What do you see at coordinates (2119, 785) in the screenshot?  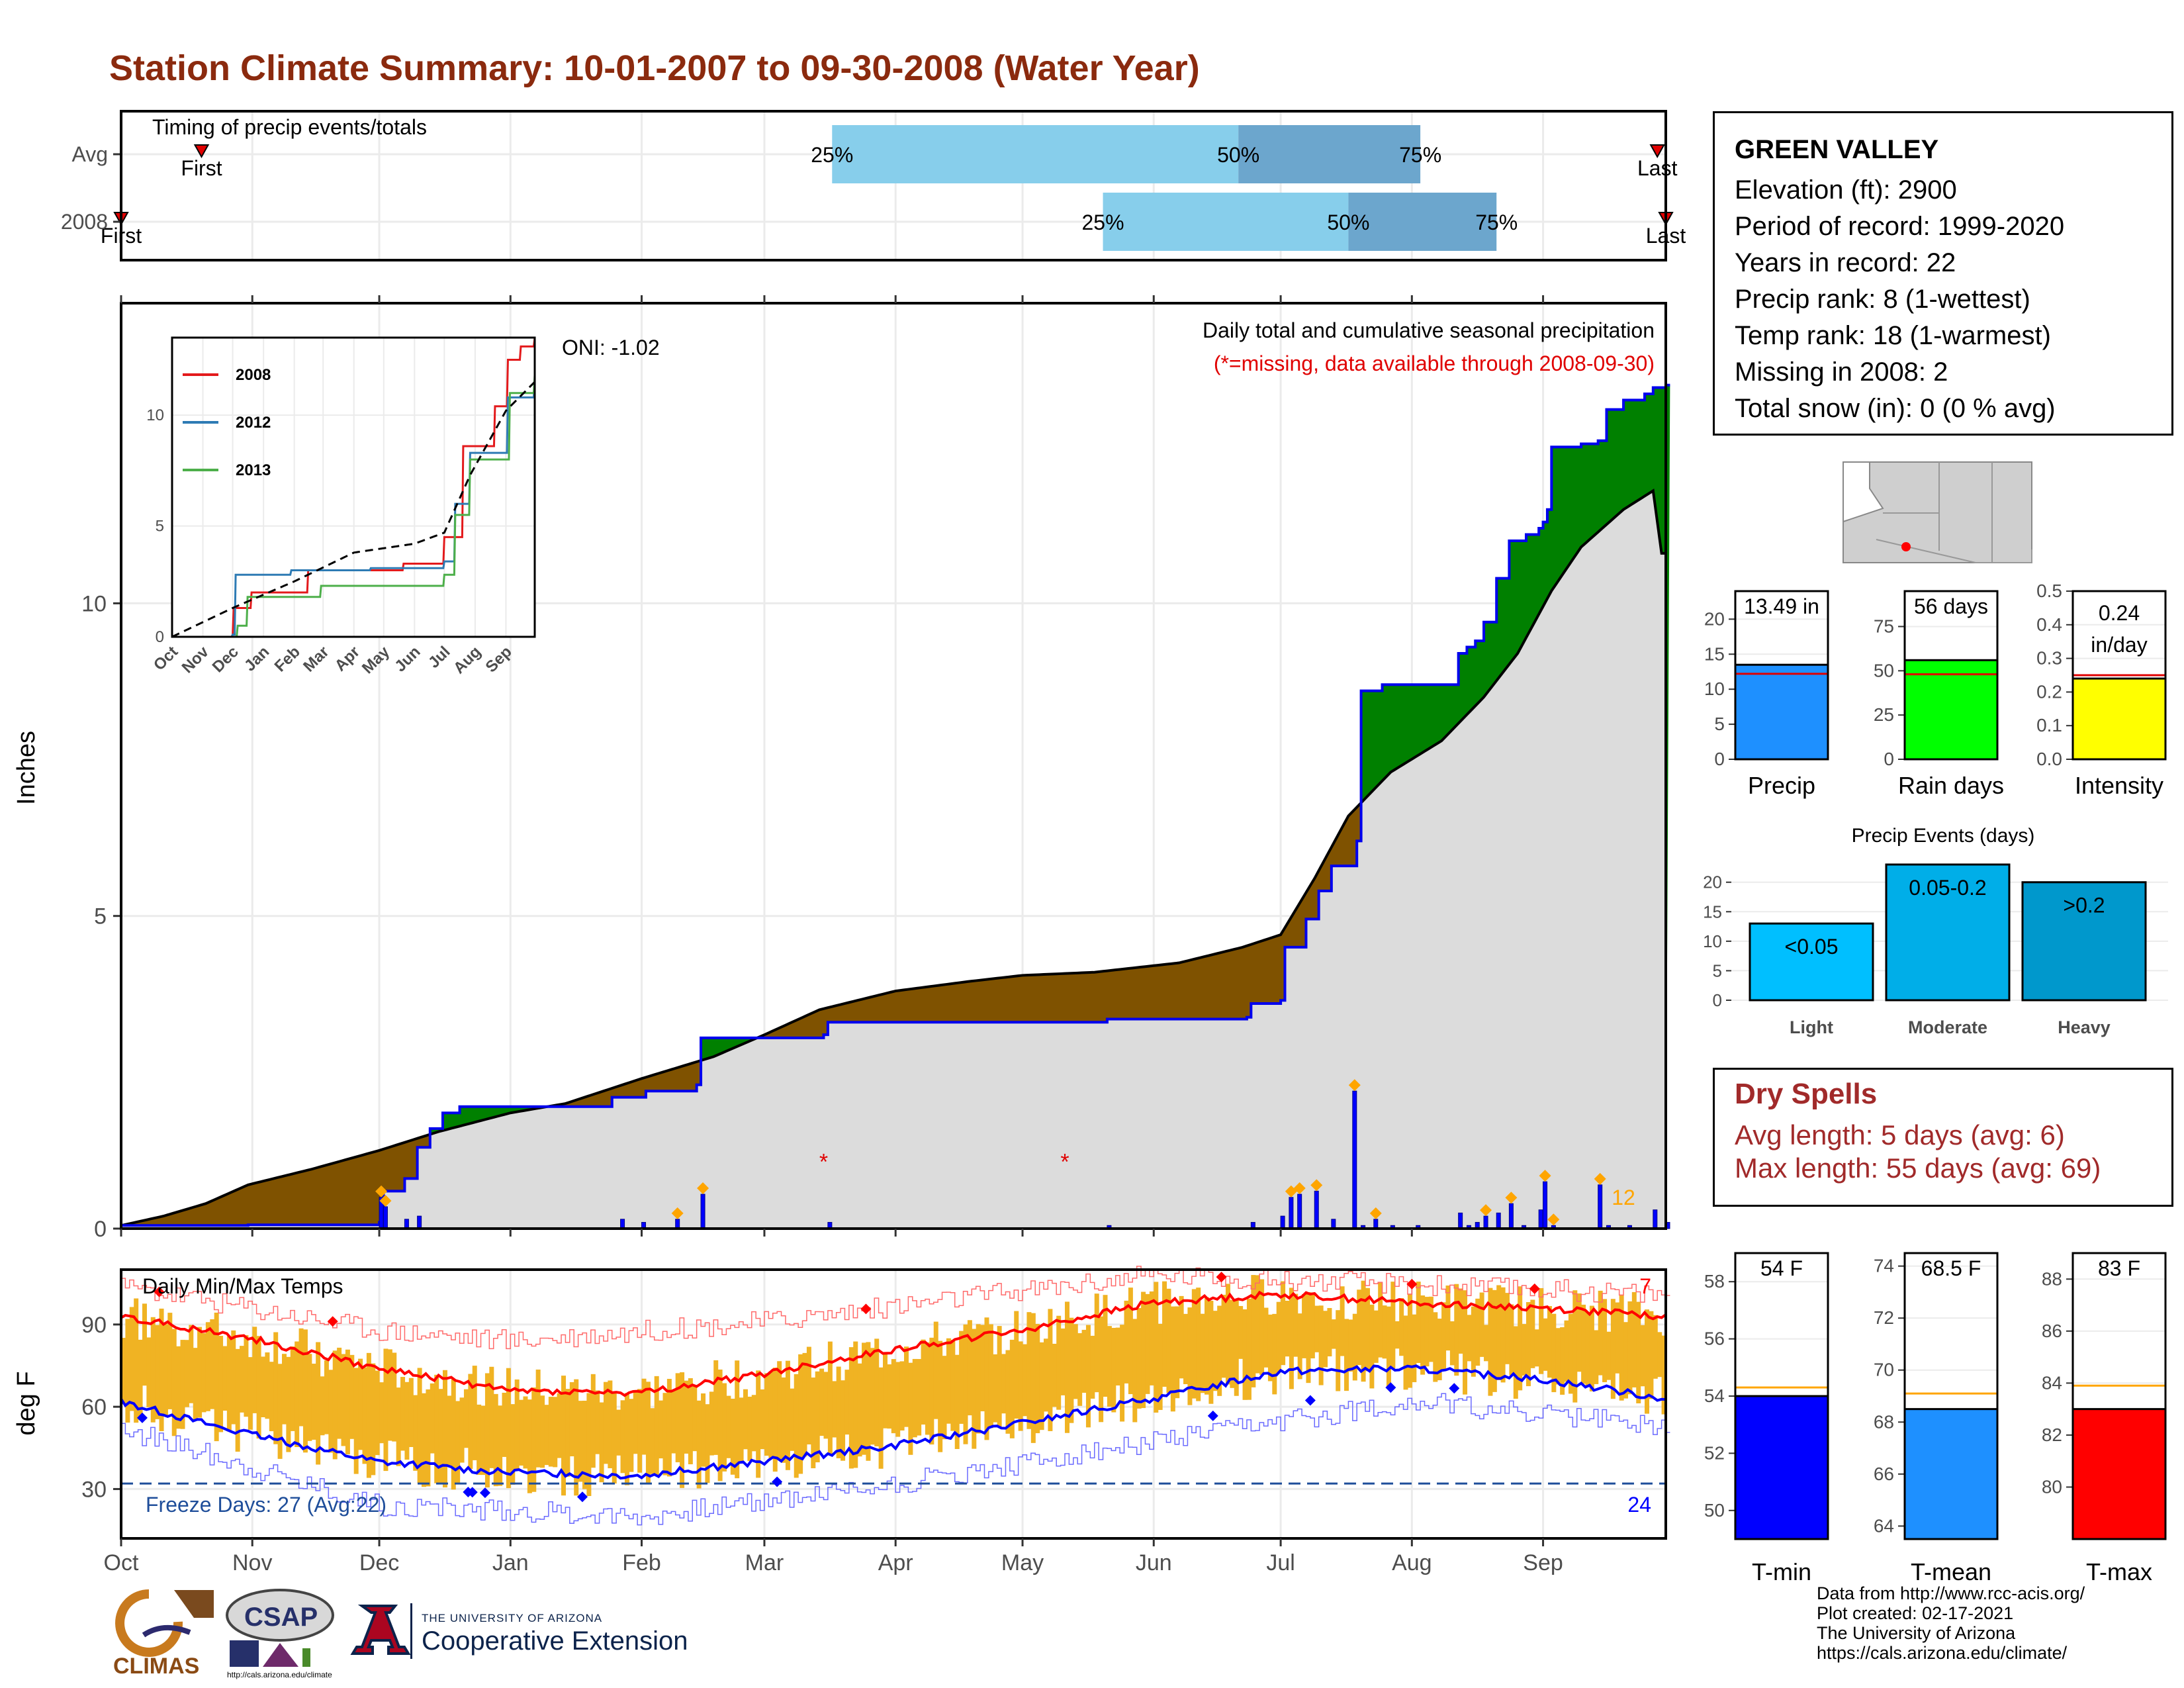 I see `summary-bar-label-intensity: Intensity` at bounding box center [2119, 785].